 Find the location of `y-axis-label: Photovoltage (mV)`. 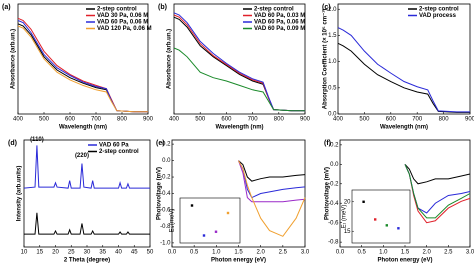

y-axis-label: Photovoltage (mV) is located at coordinates (160, 193).